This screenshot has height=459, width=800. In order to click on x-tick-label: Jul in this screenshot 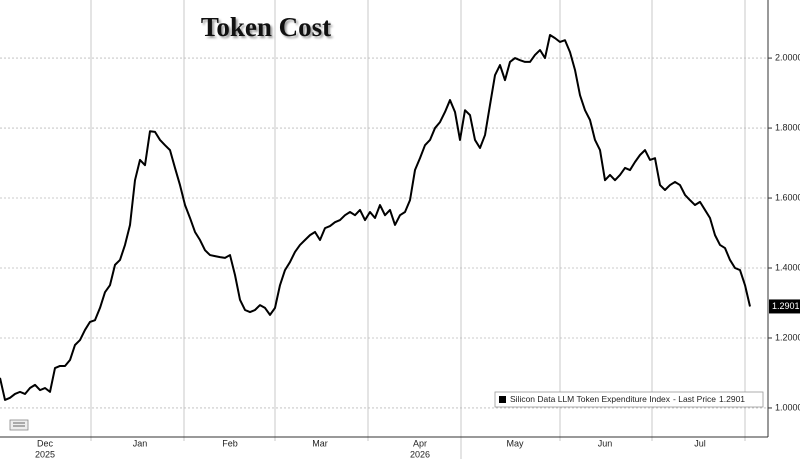, I will do `click(700, 443)`.